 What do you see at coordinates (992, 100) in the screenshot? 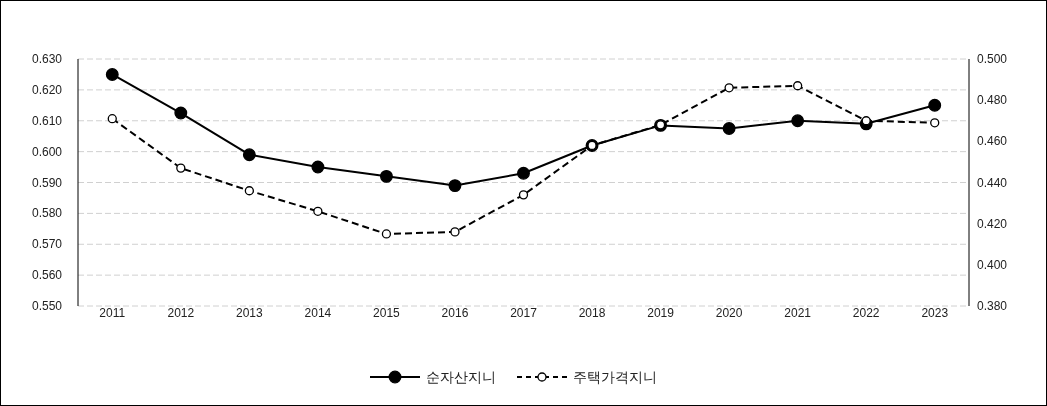
I see `y2-tick-label: 0.480` at bounding box center [992, 100].